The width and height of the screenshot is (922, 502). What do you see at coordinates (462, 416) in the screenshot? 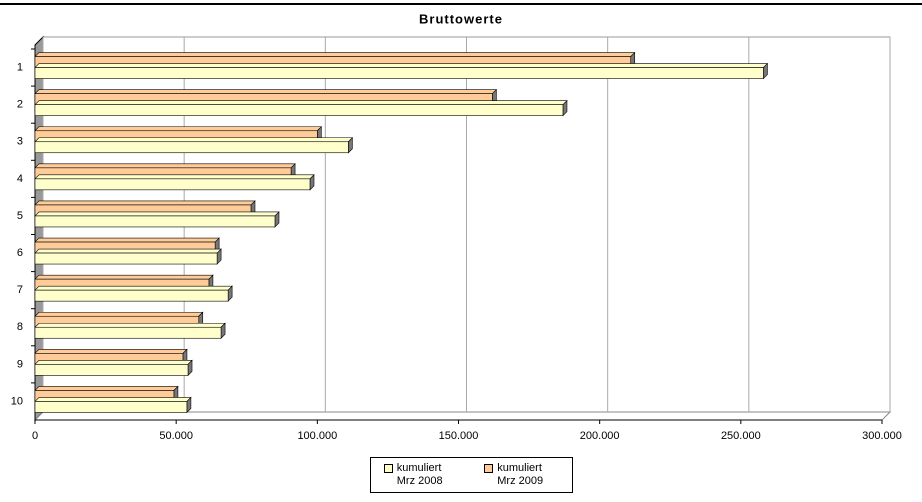
I see `floor` at bounding box center [462, 416].